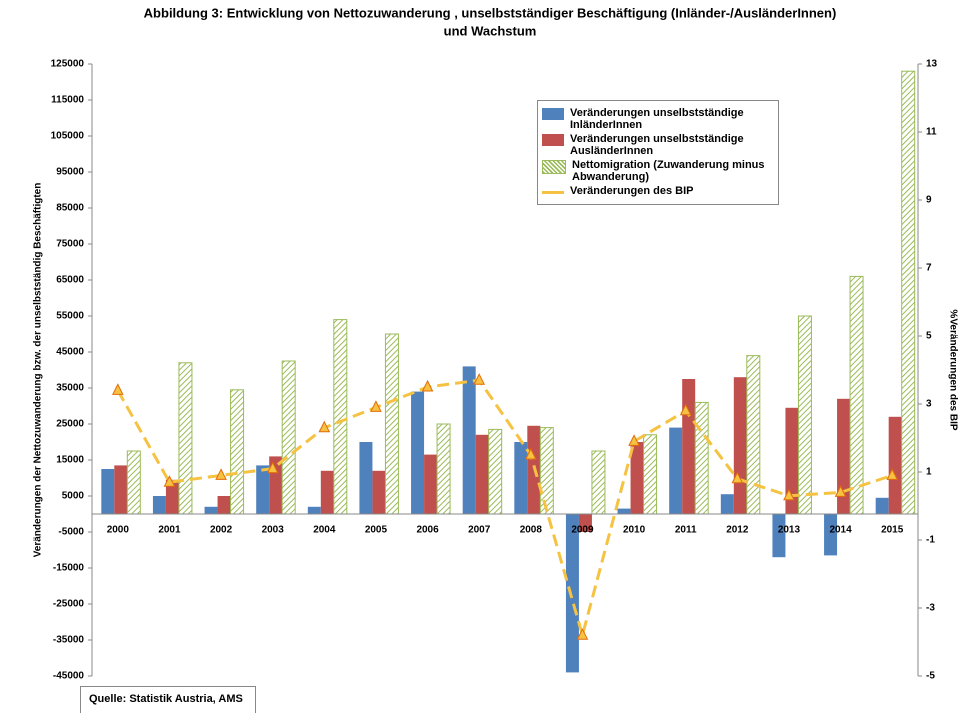 This screenshot has height=713, width=960. What do you see at coordinates (273, 530) in the screenshot?
I see `x-tick-label: 2003` at bounding box center [273, 530].